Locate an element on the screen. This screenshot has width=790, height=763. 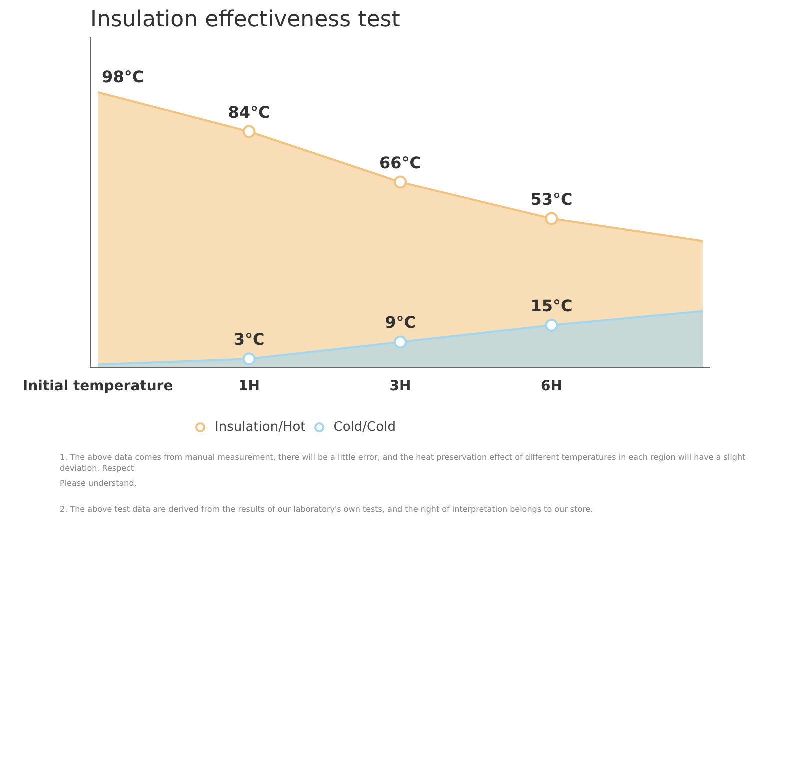
x-tick-label: 3H is located at coordinates (401, 386).